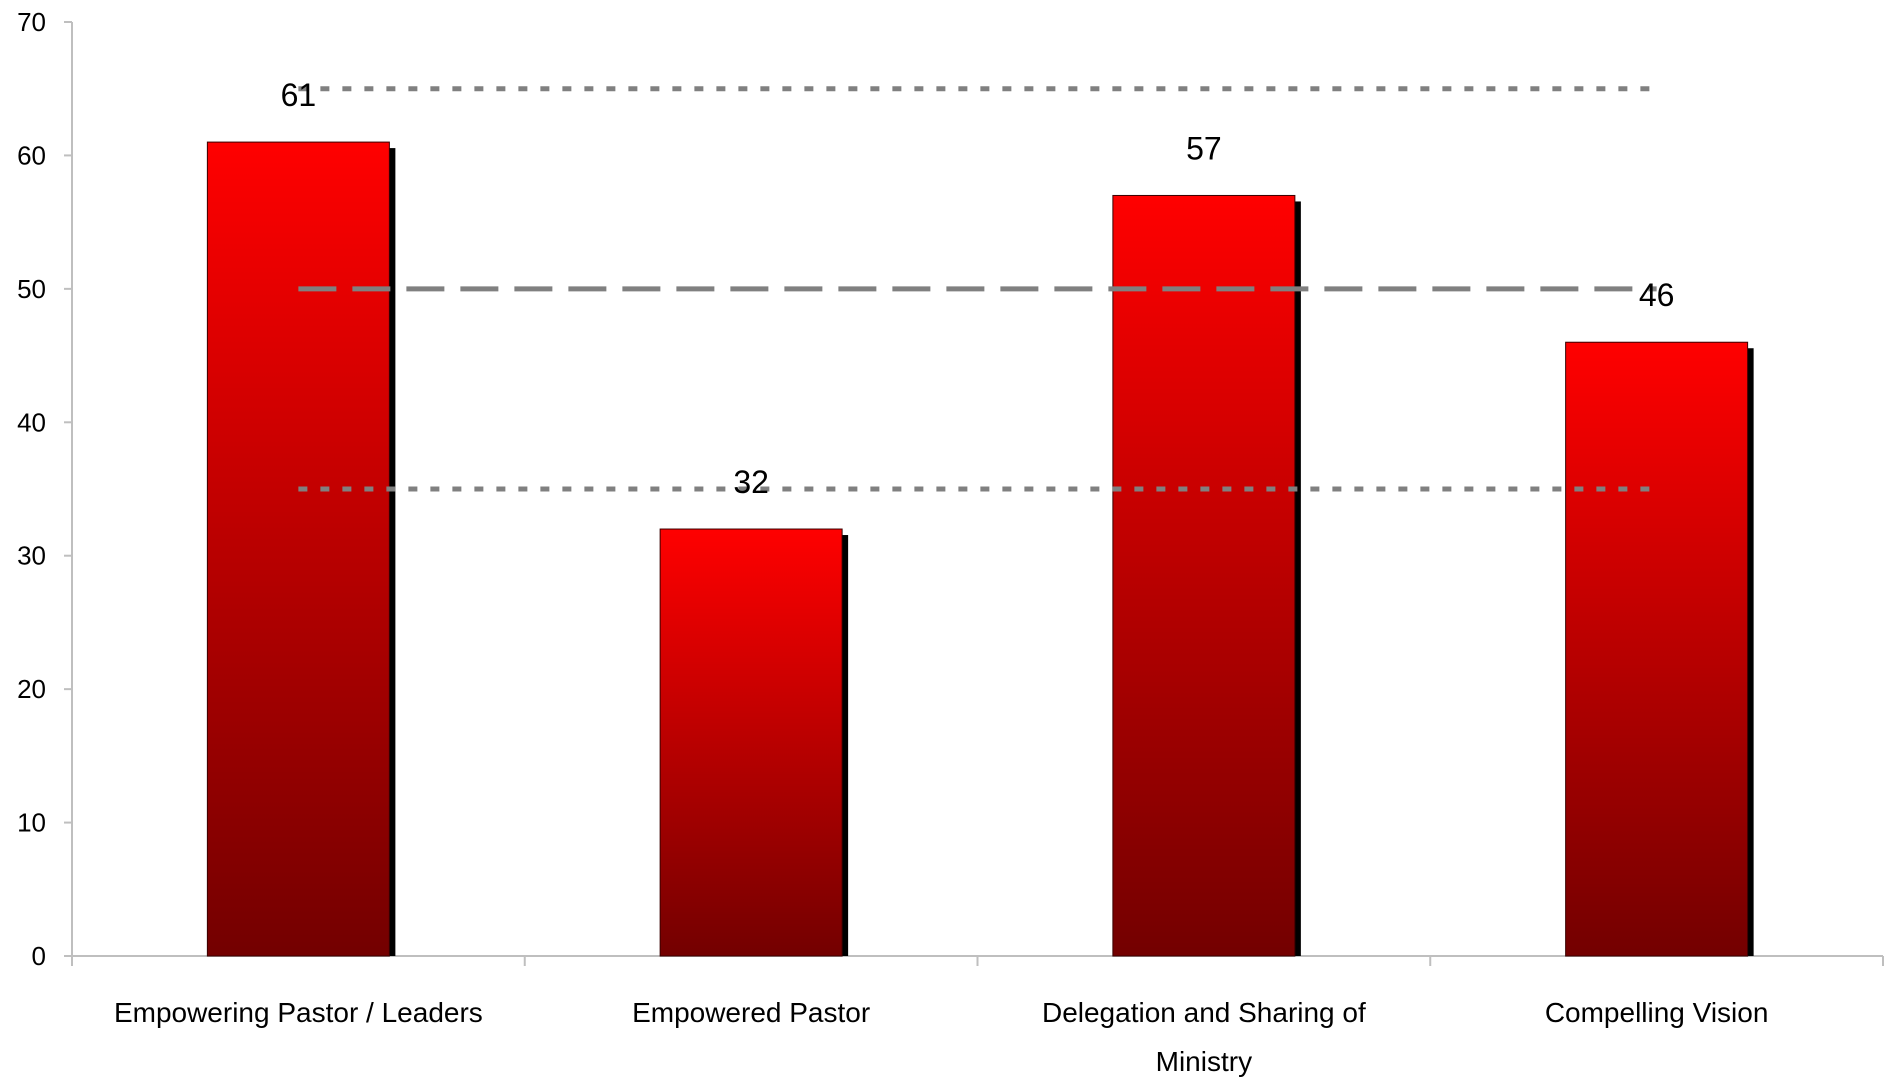 The image size is (1887, 1079). I want to click on x-tick-label: Ministry, so click(1204, 1061).